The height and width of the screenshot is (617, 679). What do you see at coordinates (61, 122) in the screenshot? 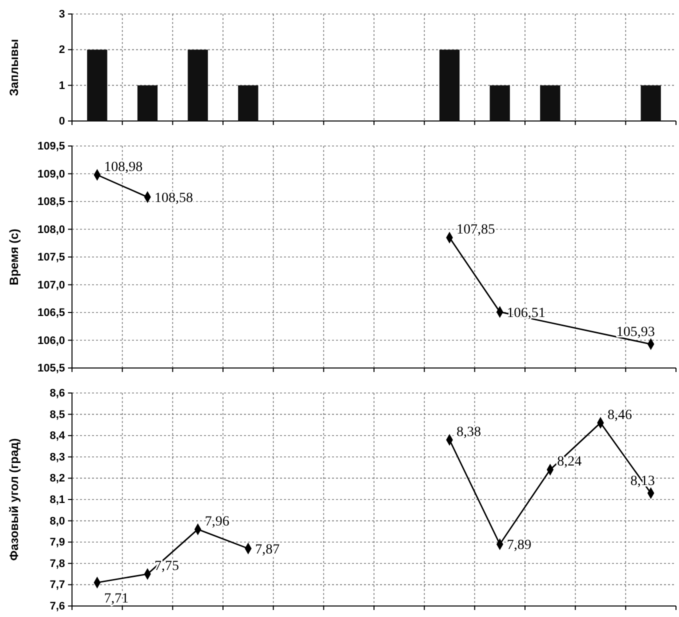
I see `y-tick-label: 0` at bounding box center [61, 122].